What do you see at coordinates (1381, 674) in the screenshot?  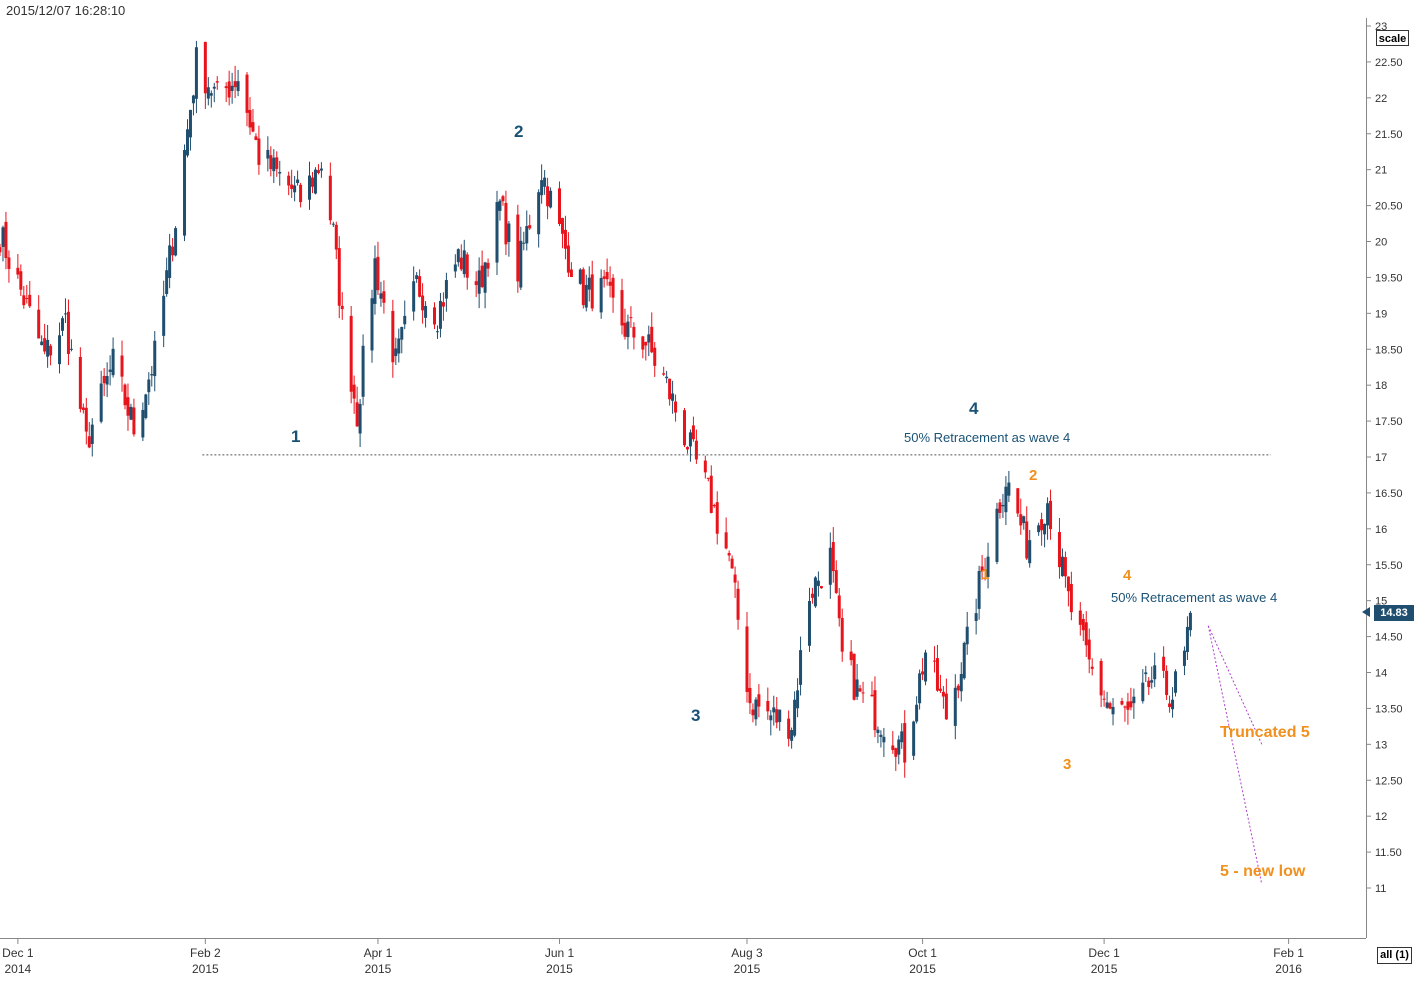 I see `price-tick-label: 14` at bounding box center [1381, 674].